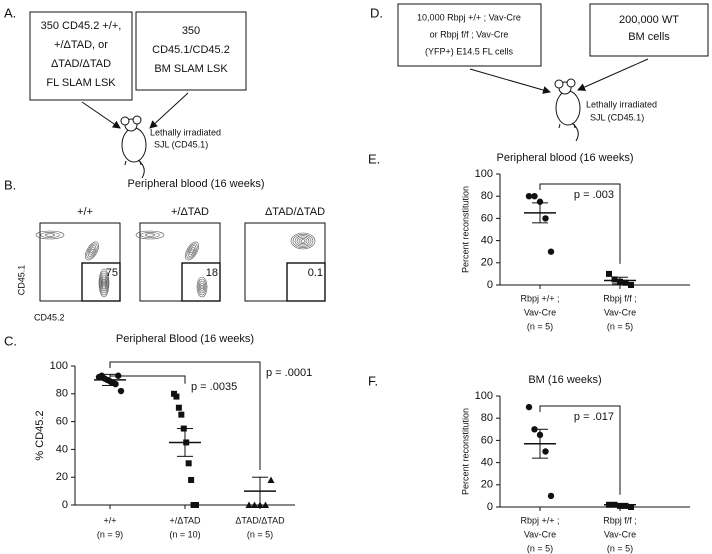  What do you see at coordinates (10, 340) in the screenshot?
I see `panel-label: C.` at bounding box center [10, 340].